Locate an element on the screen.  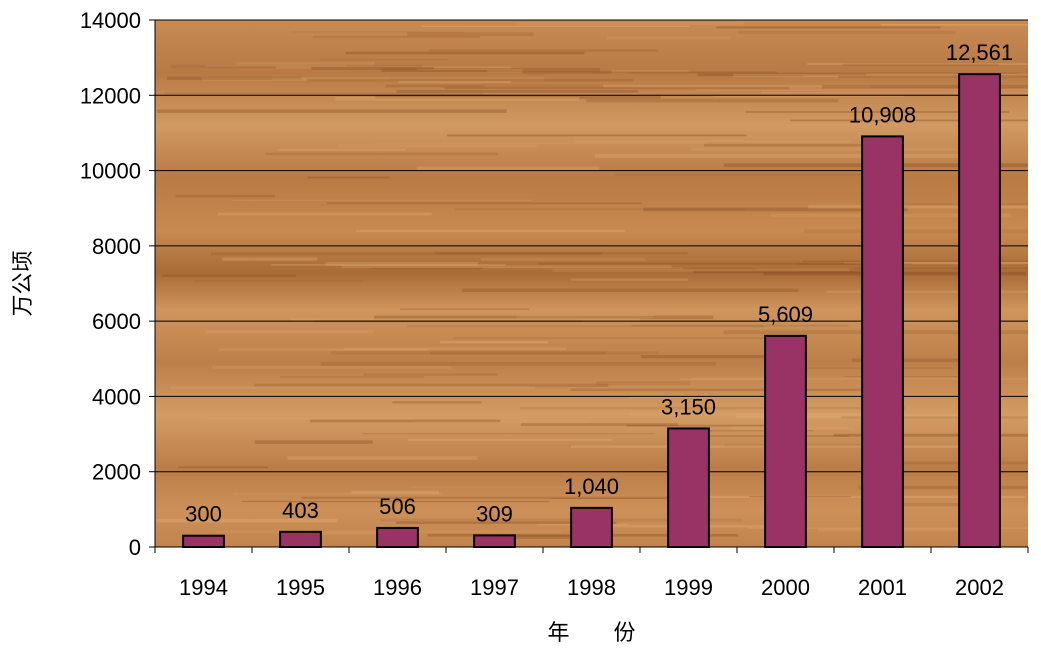
x-tick-label: 1999 is located at coordinates (688, 587).